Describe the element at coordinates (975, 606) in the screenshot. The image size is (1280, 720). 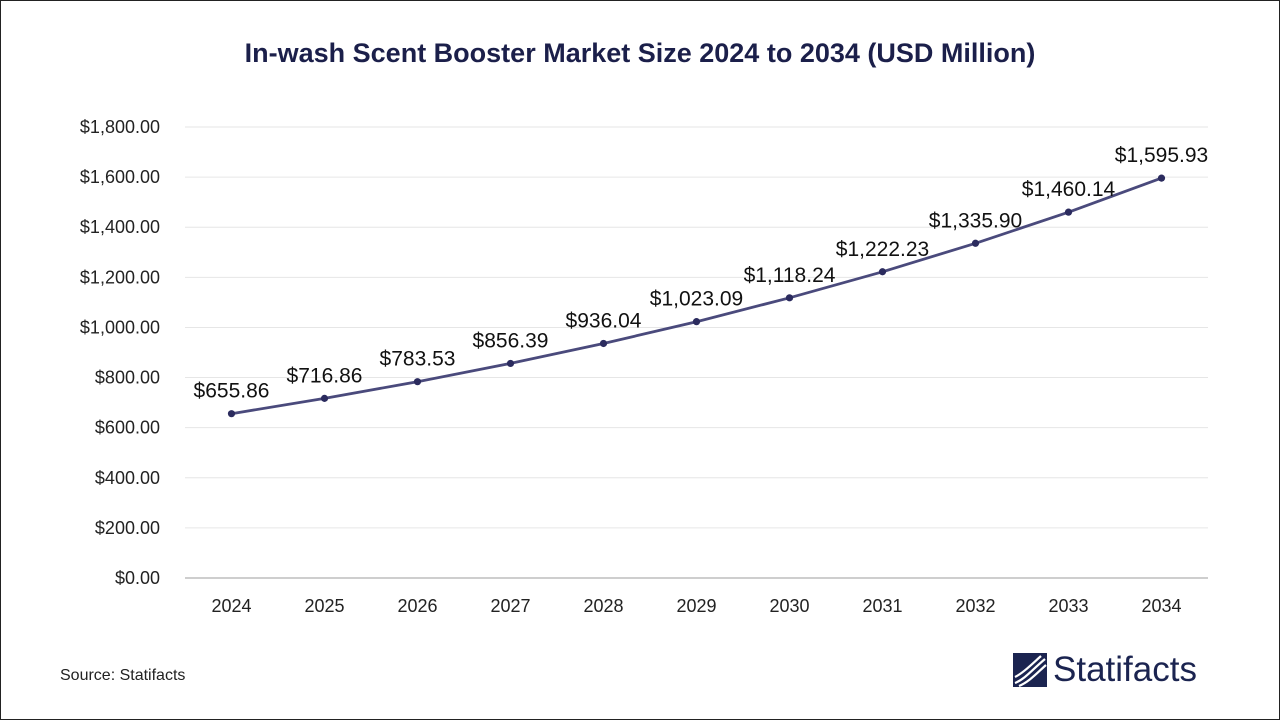
I see `x-tick-label: 2032` at that location.